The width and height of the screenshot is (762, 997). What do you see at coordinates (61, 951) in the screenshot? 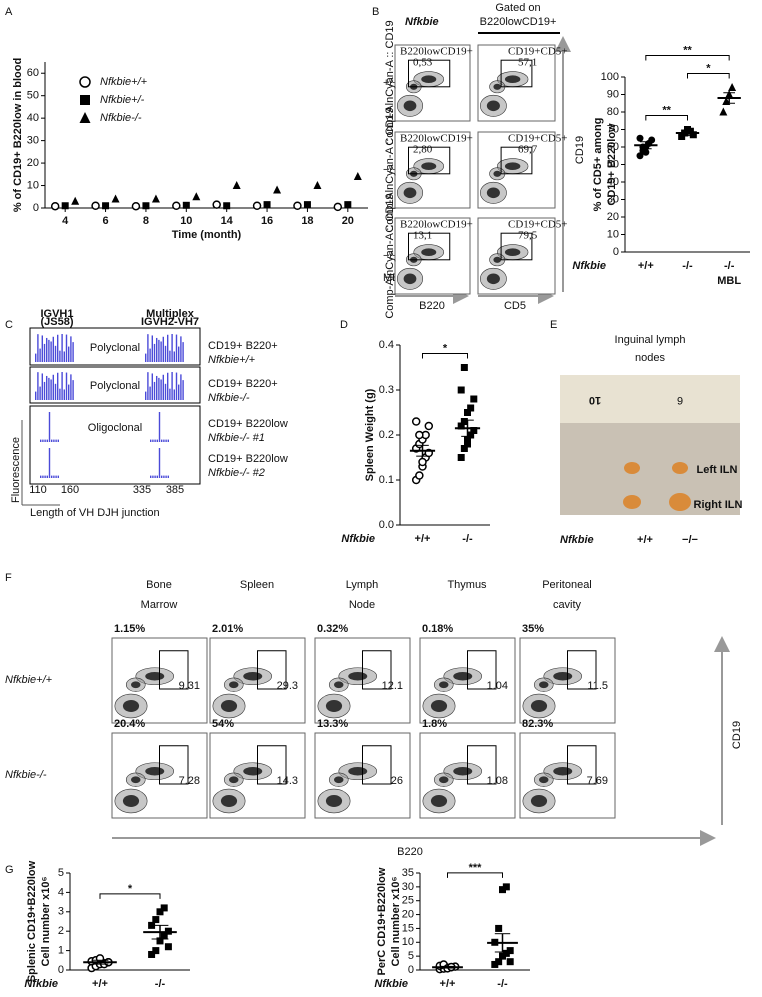
I see `y-tick-label: 1` at bounding box center [61, 951].